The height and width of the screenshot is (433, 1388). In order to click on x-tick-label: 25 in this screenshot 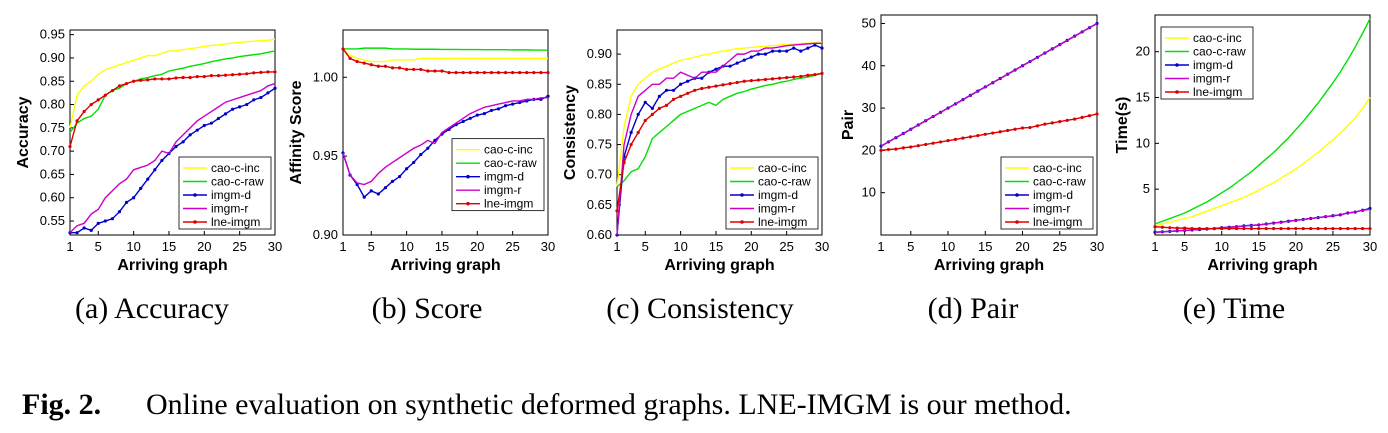, I will do `click(1333, 246)`.